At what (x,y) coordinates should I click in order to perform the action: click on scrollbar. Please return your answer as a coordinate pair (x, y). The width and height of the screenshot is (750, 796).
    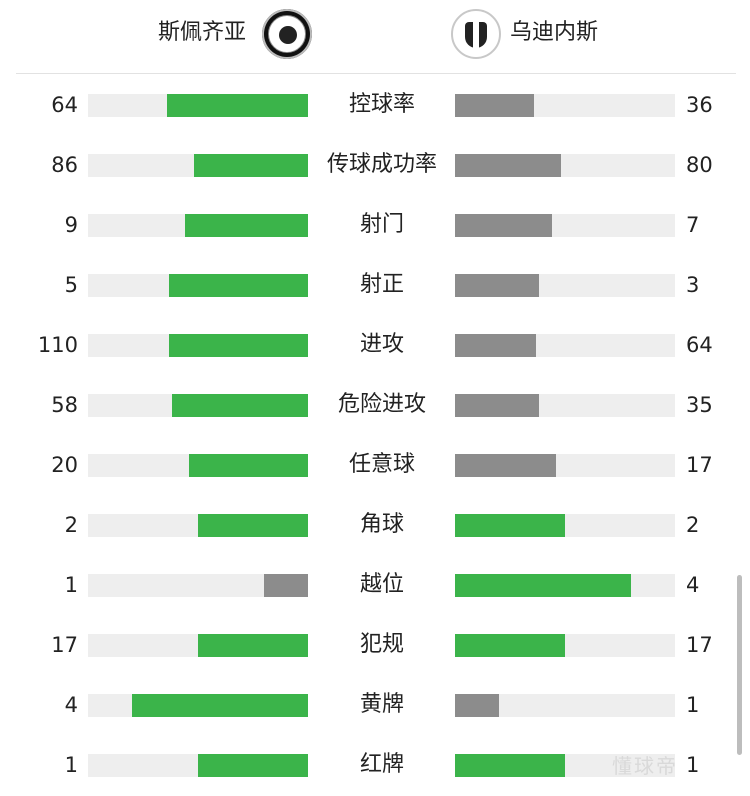
    Looking at the image, I should click on (739, 665).